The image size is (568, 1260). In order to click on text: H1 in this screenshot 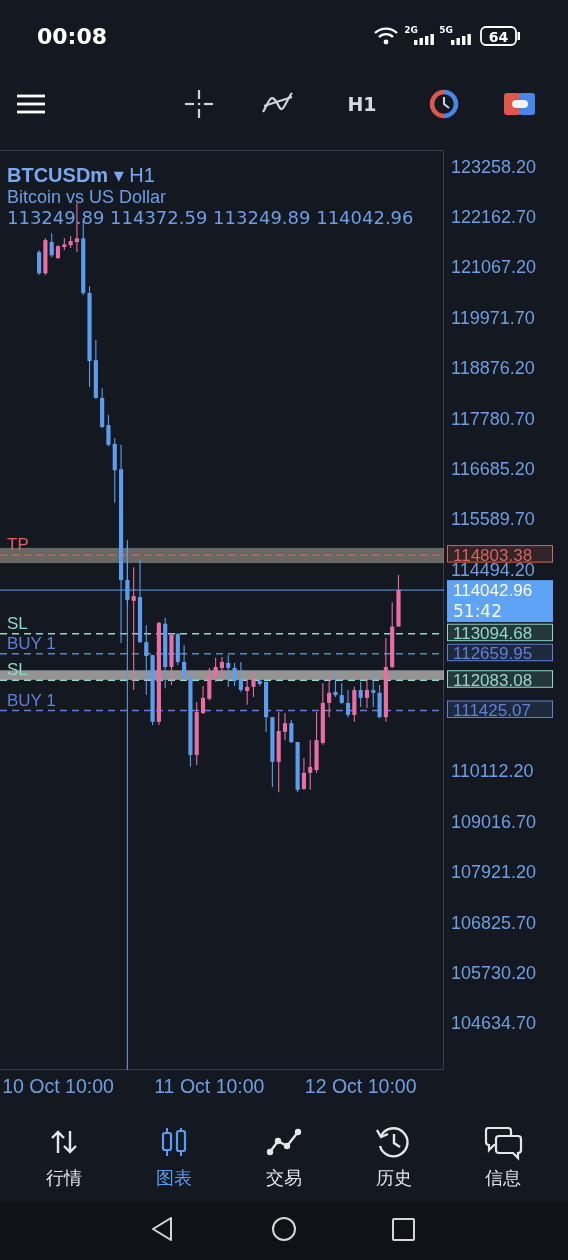, I will do `click(362, 104)`.